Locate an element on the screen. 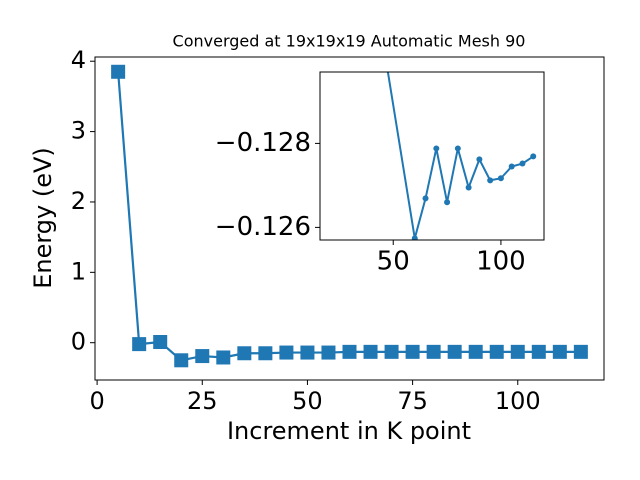 The height and width of the screenshot is (480, 640). y-tick-label: −0.128 is located at coordinates (263, 143).